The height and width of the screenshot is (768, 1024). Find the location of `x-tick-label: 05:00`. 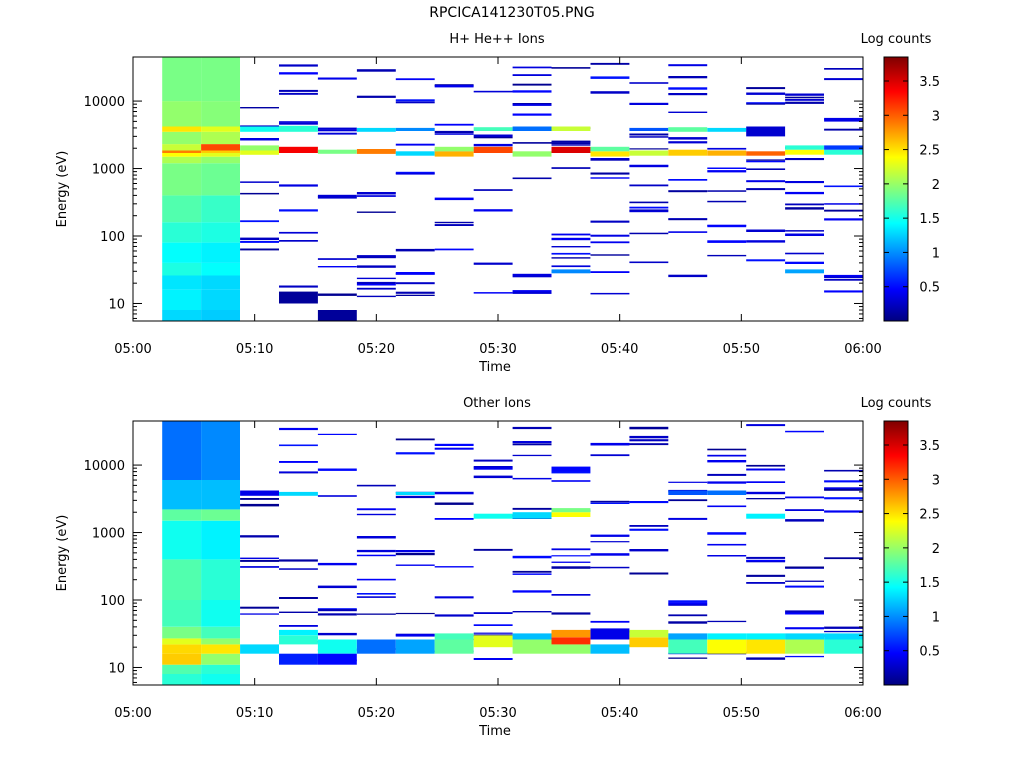

x-tick-label: 05:00 is located at coordinates (132, 713).